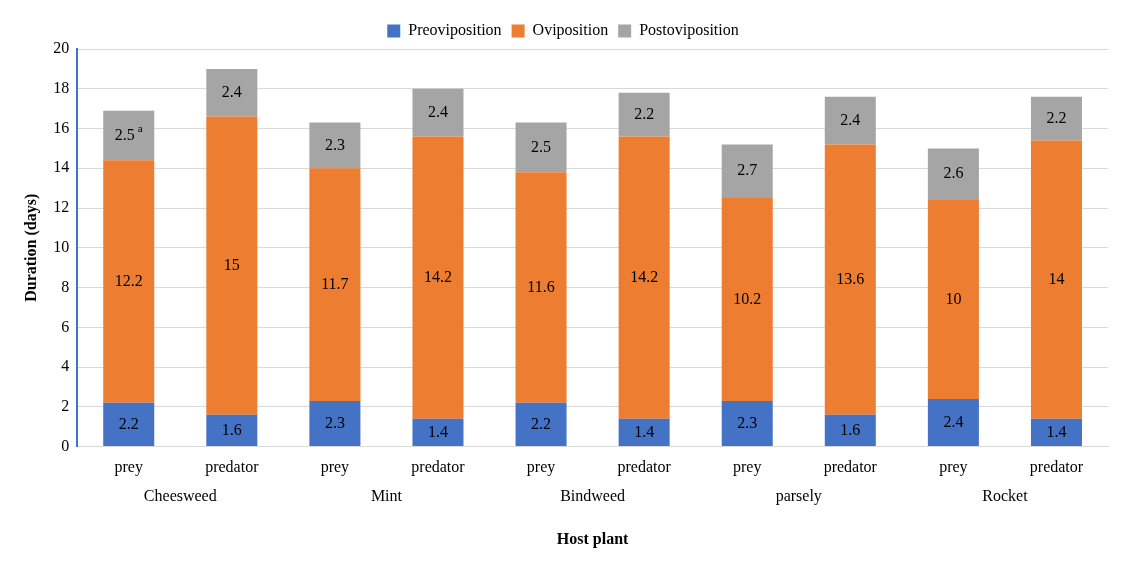 The height and width of the screenshot is (571, 1136). What do you see at coordinates (689, 30) in the screenshot?
I see `legend-label: Postoviposition` at bounding box center [689, 30].